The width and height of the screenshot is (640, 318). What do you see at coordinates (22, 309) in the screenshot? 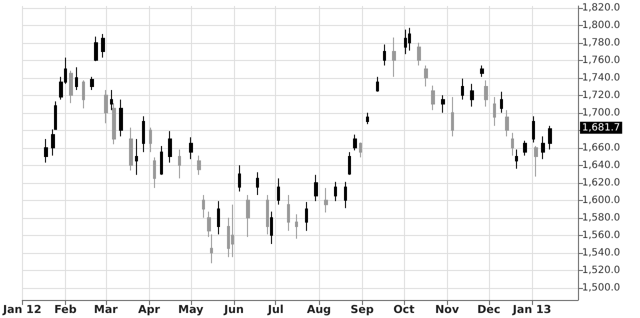
I see `x-tick-label: Jan 12` at bounding box center [22, 309].